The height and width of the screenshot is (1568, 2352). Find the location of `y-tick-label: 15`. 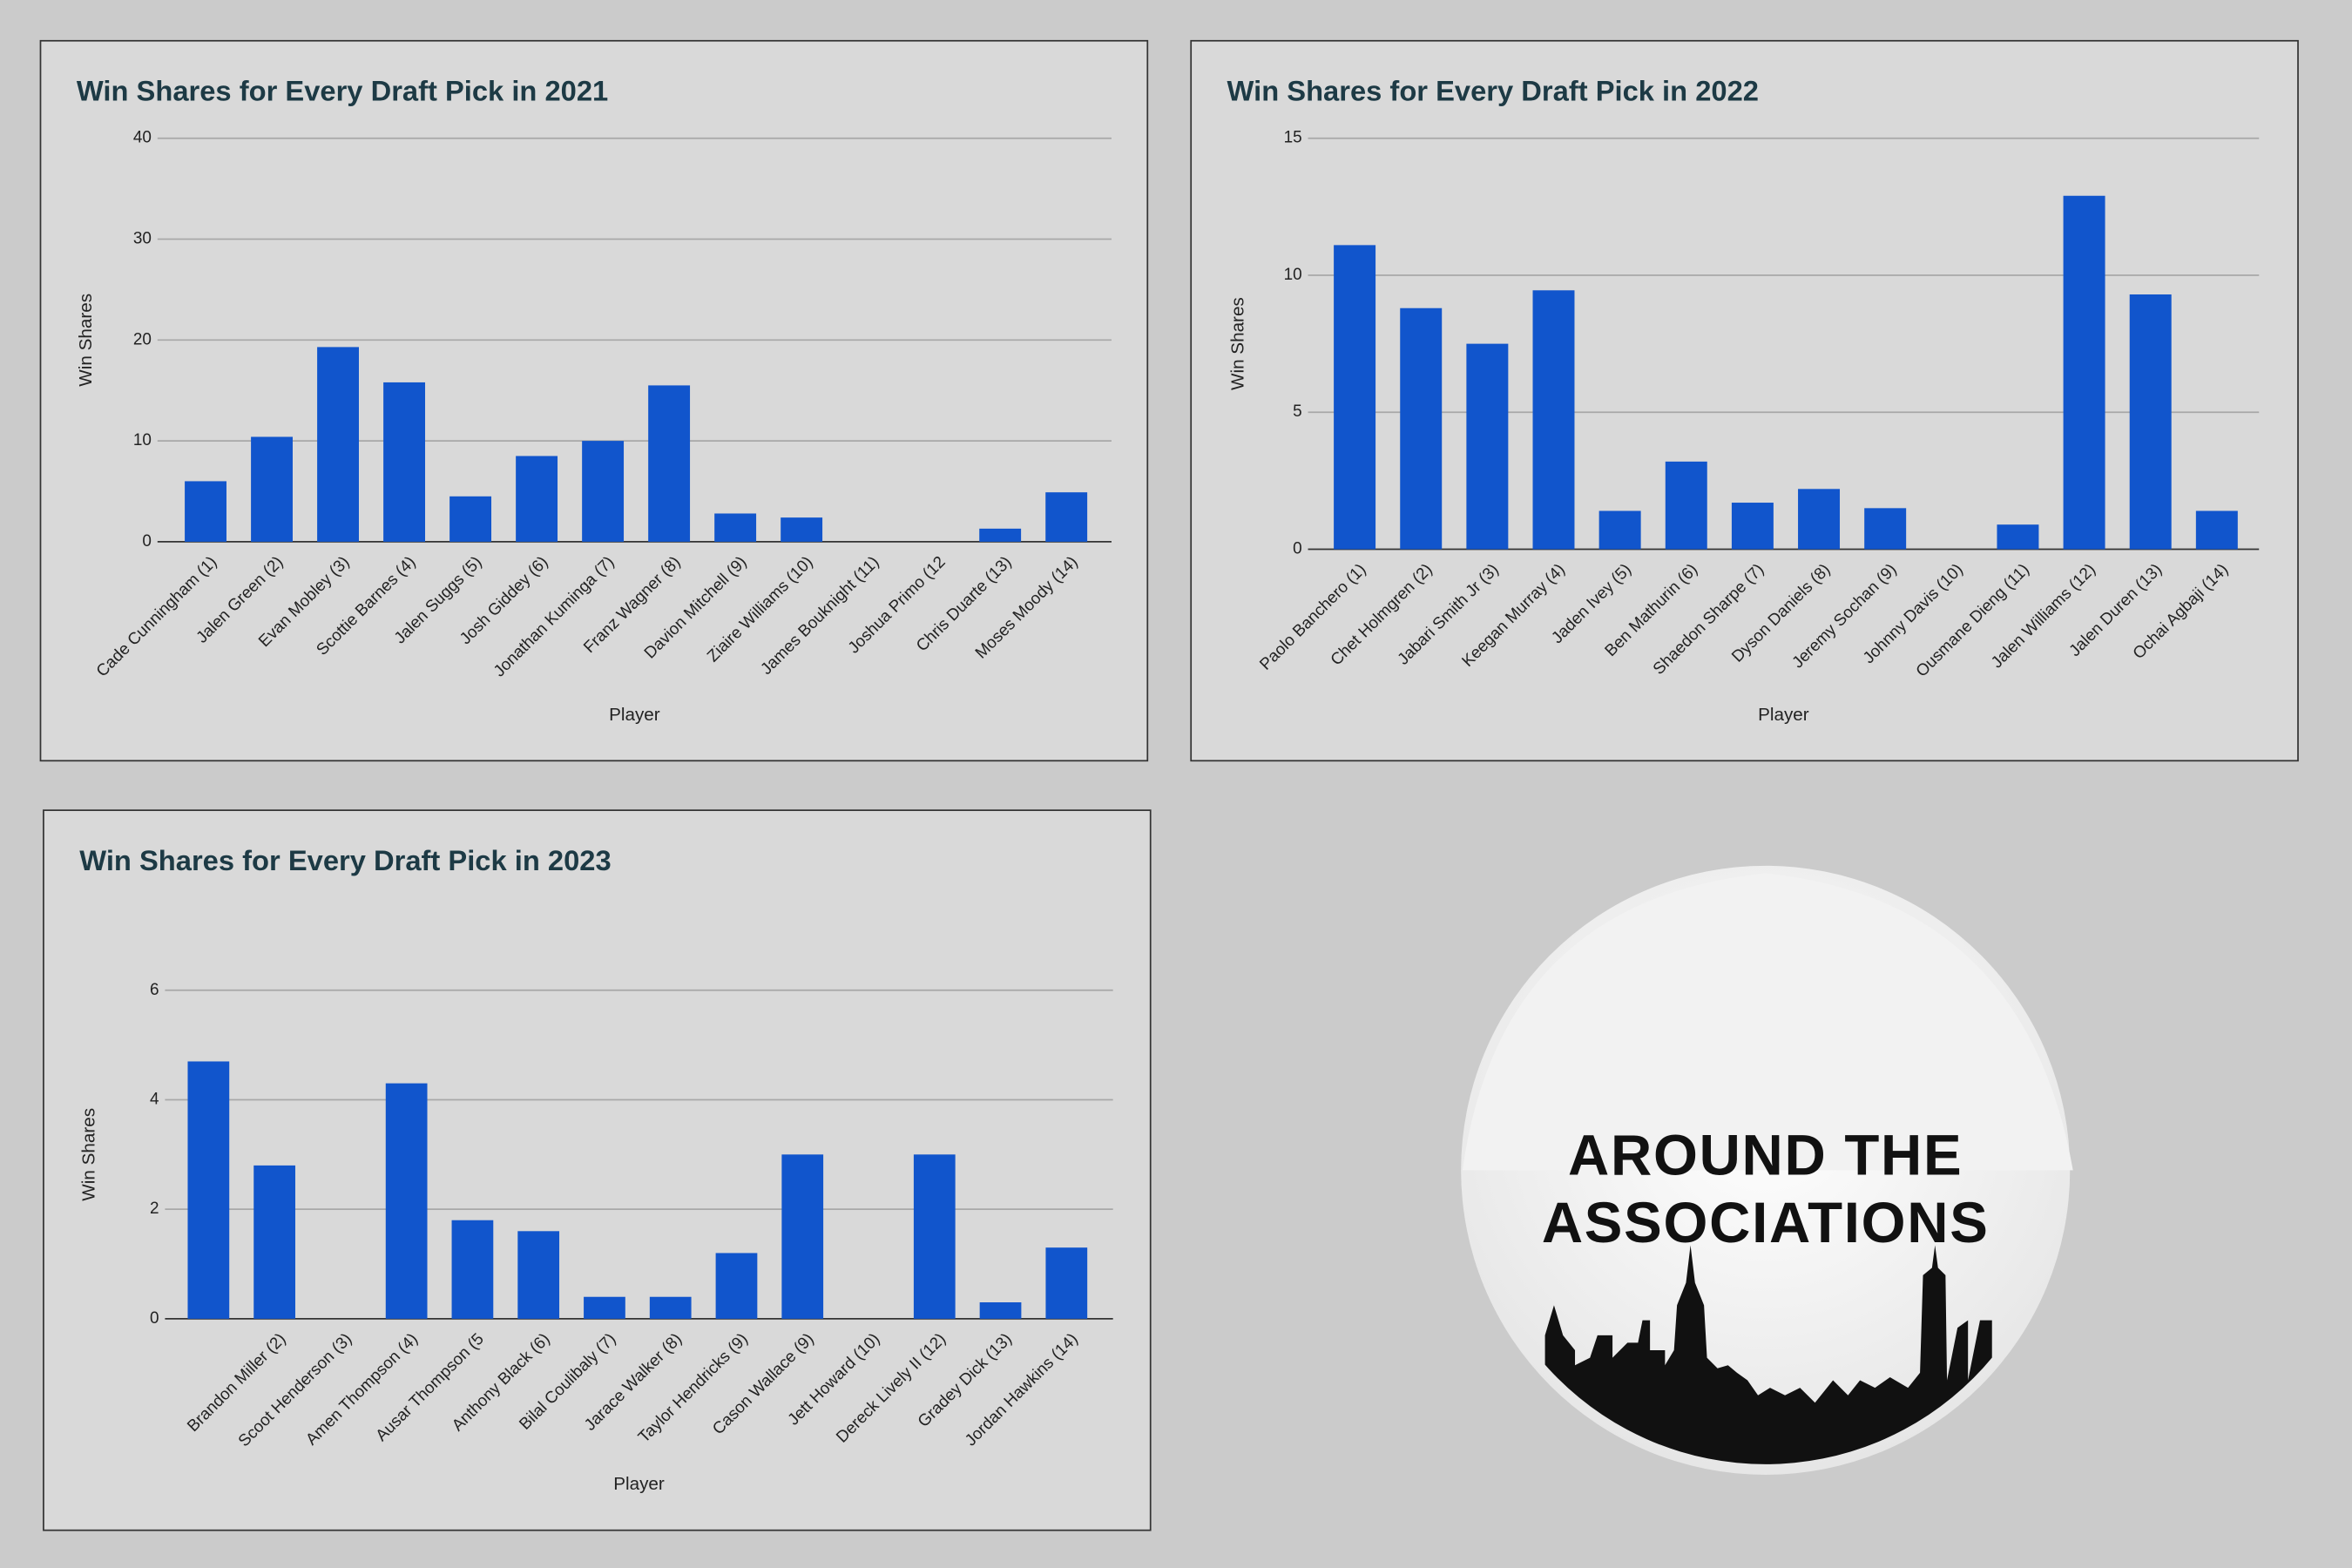

y-tick-label: 15 is located at coordinates (1293, 138).